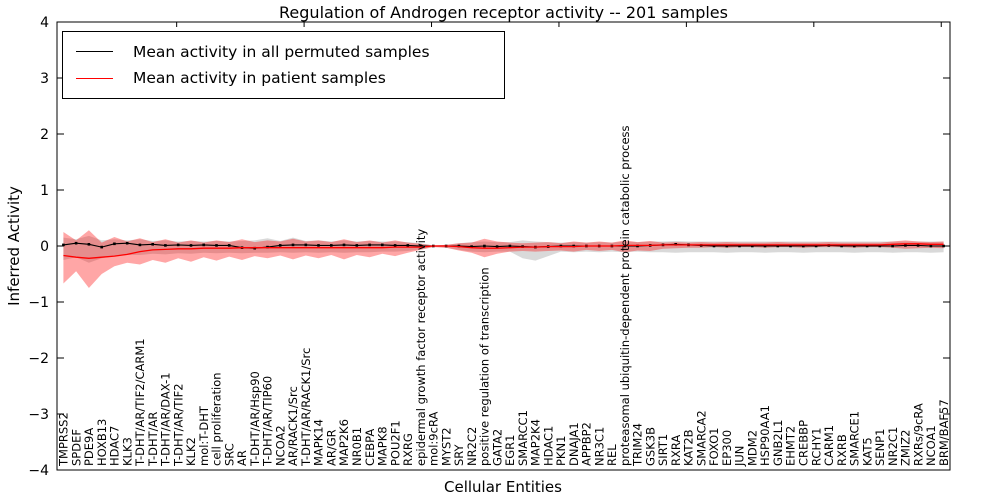 This screenshot has width=1000, height=500. What do you see at coordinates (523, 438) in the screenshot?
I see `x-tick-label: SMARCC1` at bounding box center [523, 438].